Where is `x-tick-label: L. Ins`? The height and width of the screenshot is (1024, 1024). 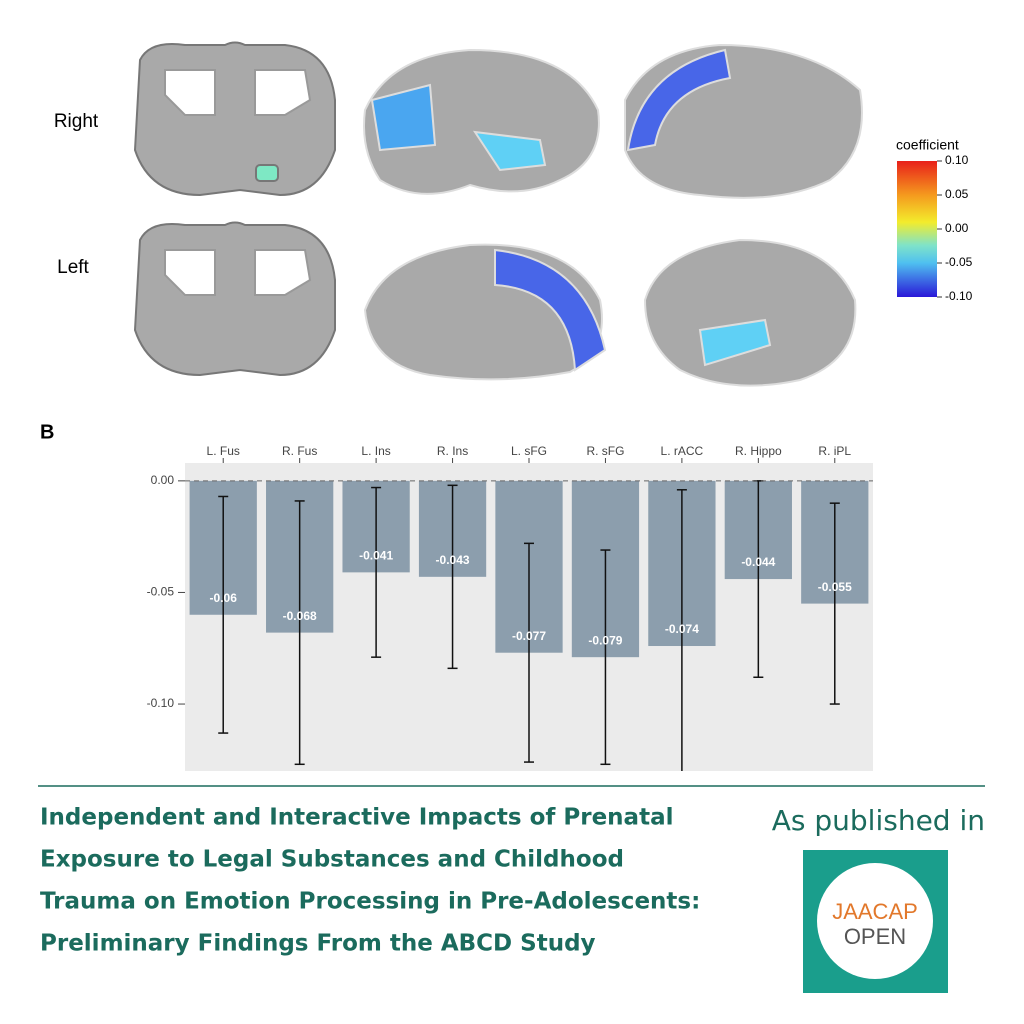
x-tick-label: L. Ins is located at coordinates (375, 451).